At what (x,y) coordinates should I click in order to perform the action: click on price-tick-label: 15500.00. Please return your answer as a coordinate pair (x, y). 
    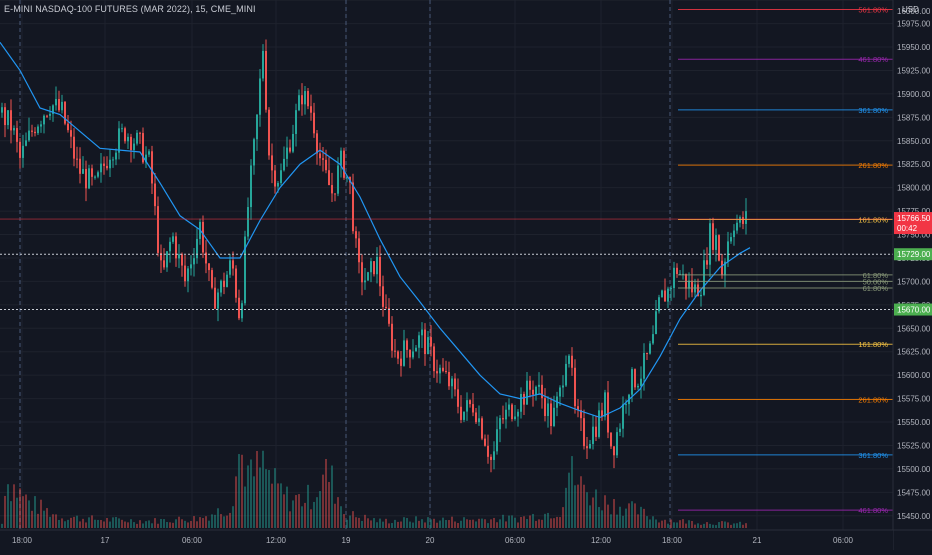
    Looking at the image, I should click on (914, 469).